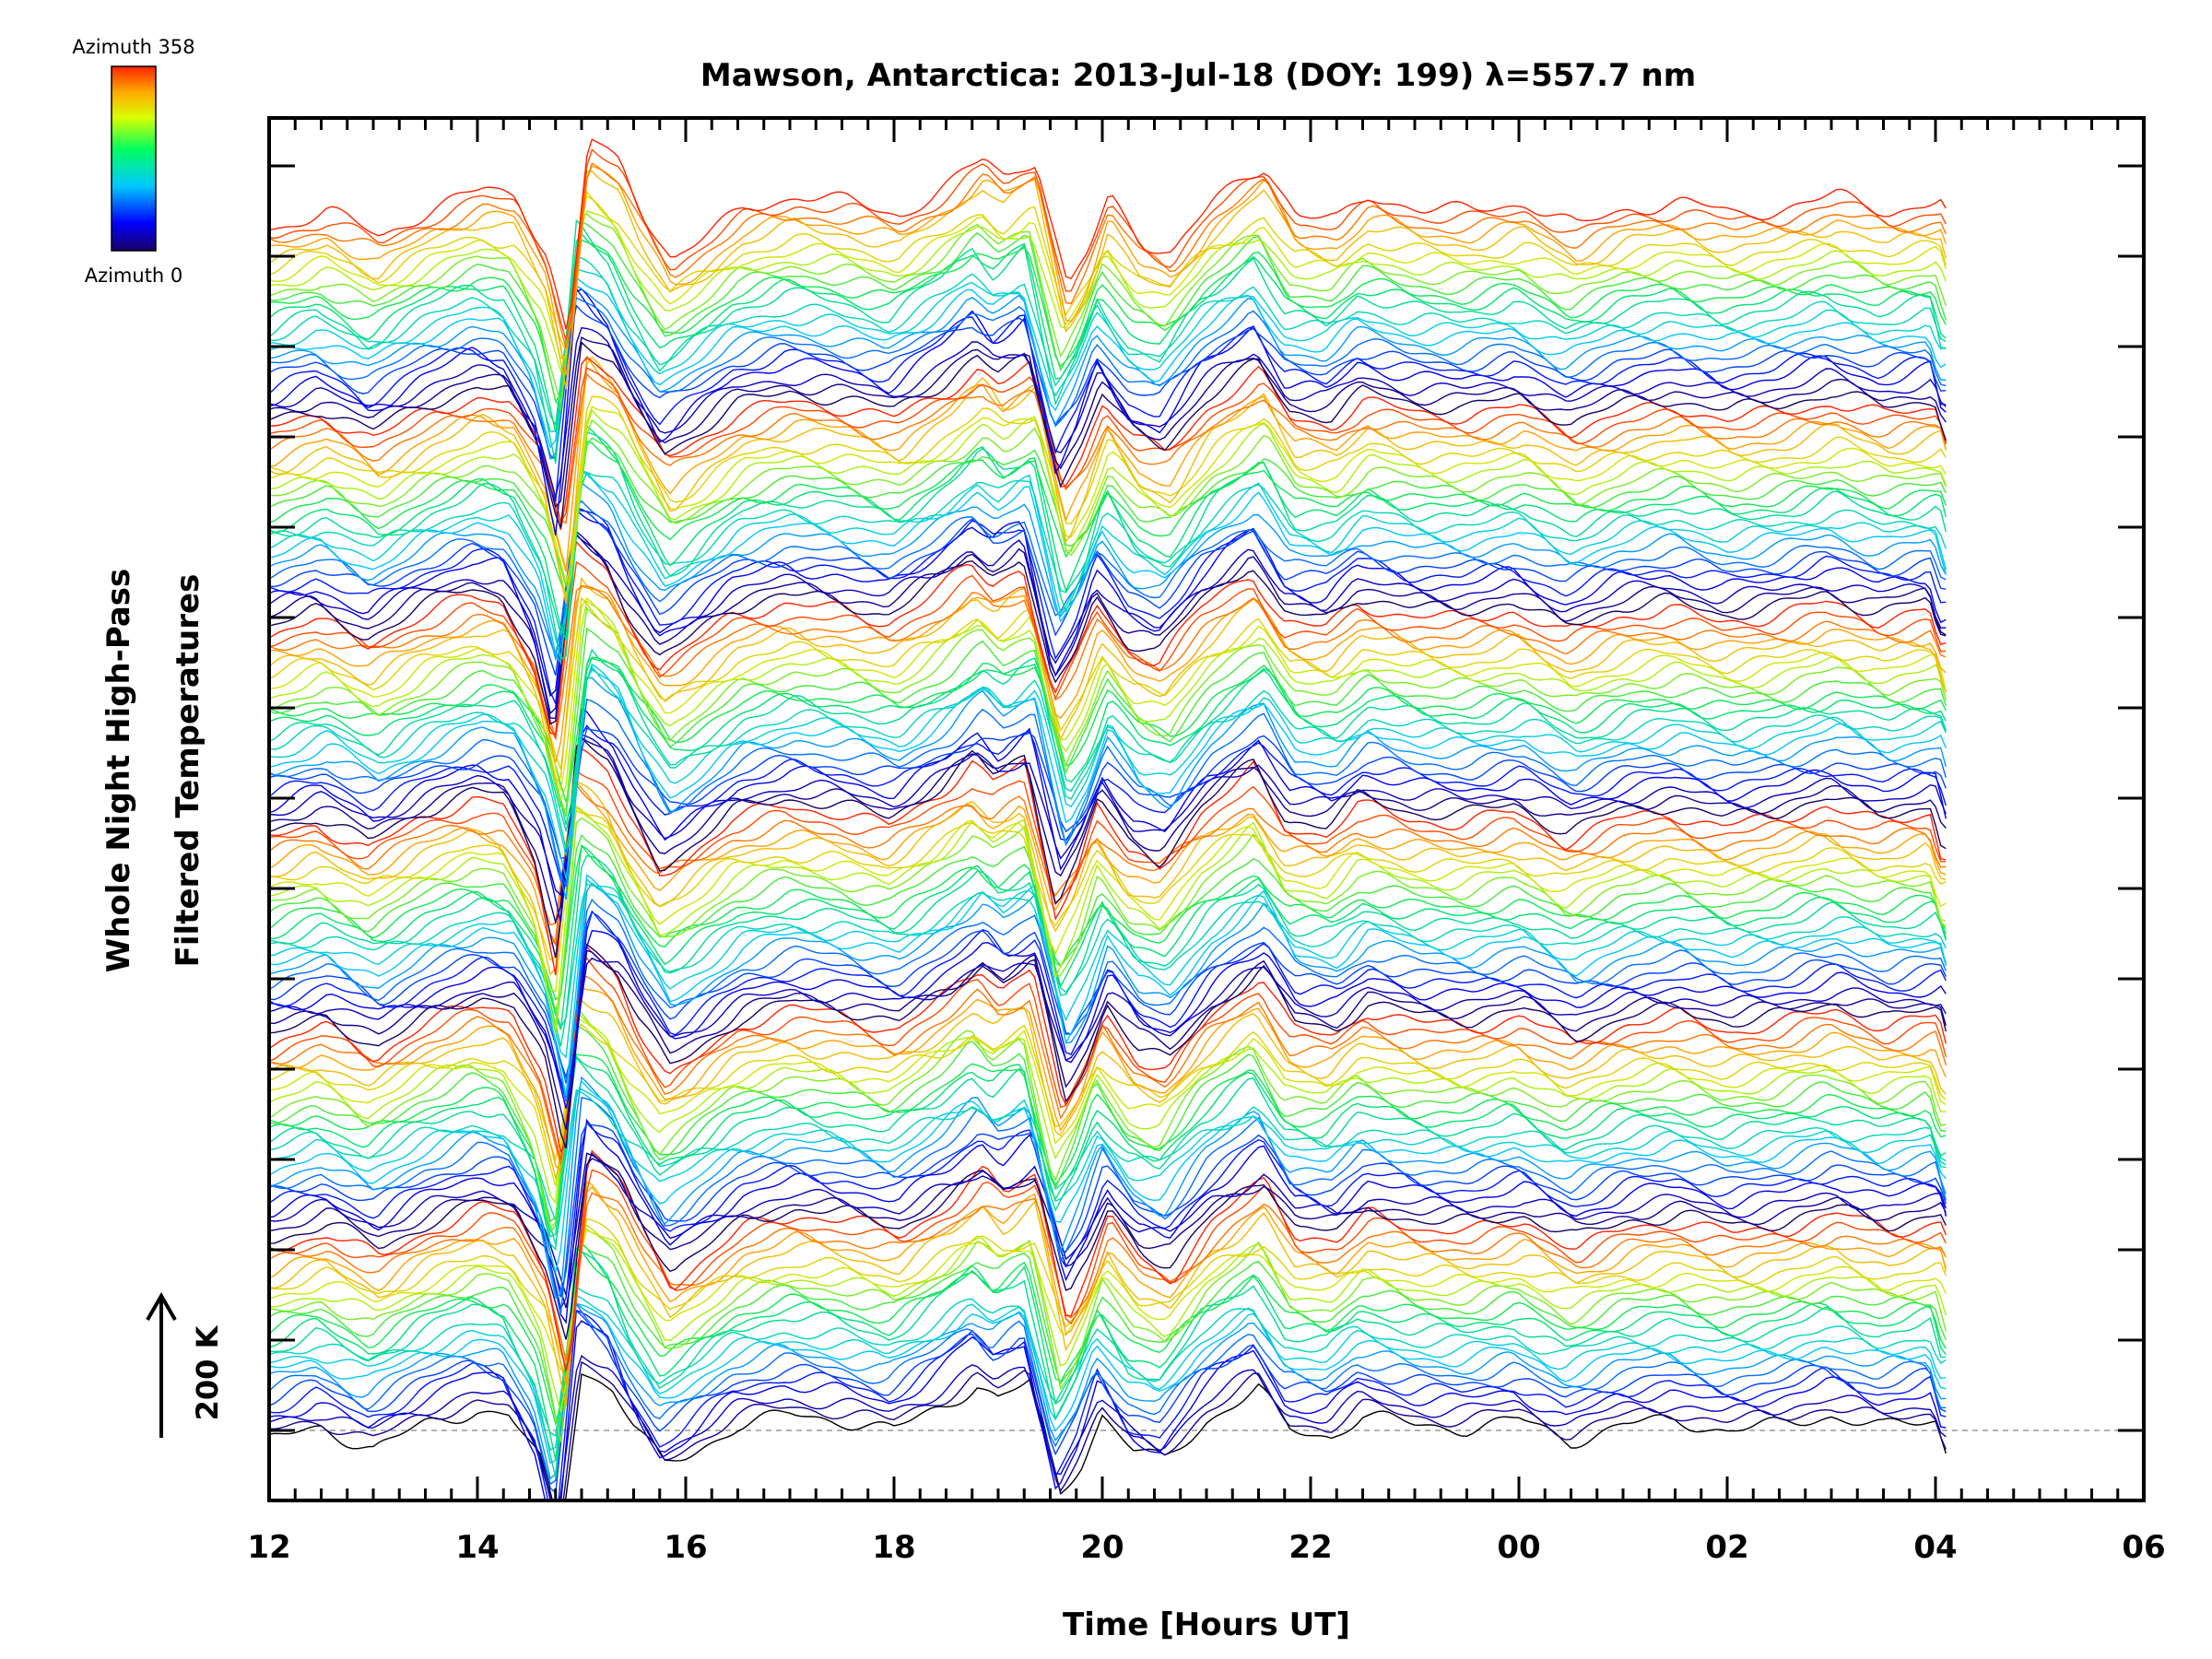 This screenshot has height=1659, width=2212. What do you see at coordinates (188, 771) in the screenshot?
I see `y-axis-label-line2: Filtered Temperatures` at bounding box center [188, 771].